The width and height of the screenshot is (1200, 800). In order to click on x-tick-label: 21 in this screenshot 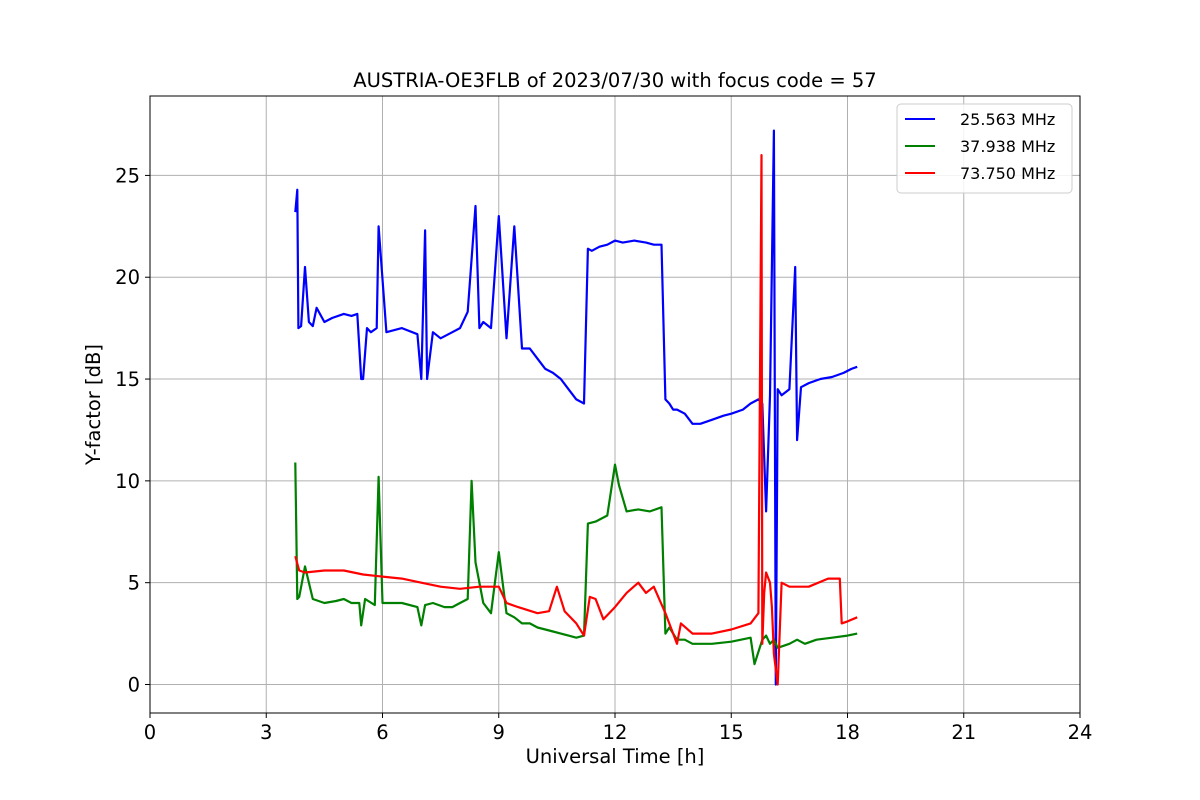, I will do `click(963, 732)`.